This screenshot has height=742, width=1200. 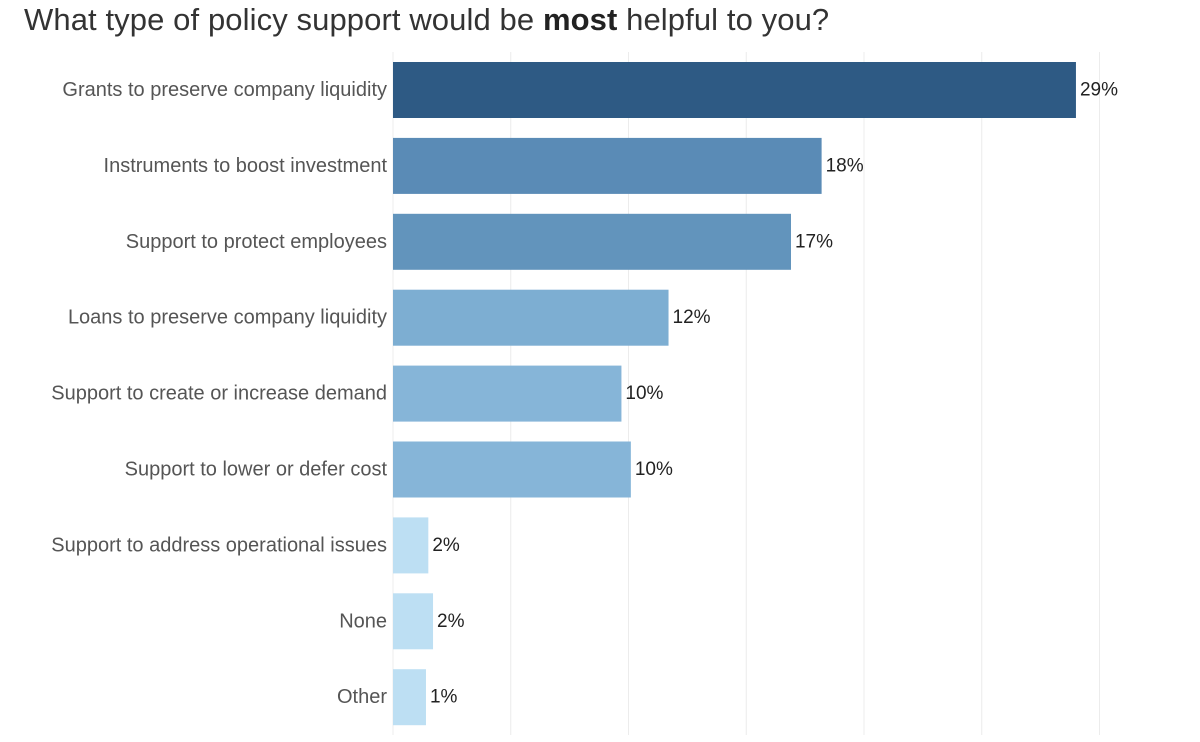 What do you see at coordinates (814, 241) in the screenshot?
I see `value-label: 17%` at bounding box center [814, 241].